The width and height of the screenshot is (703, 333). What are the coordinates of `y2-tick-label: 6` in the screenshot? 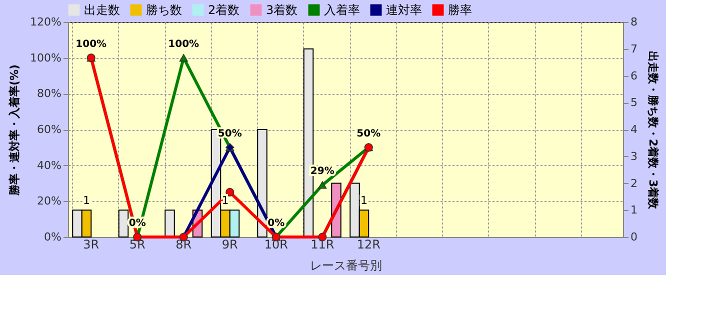 It's located at (634, 75).